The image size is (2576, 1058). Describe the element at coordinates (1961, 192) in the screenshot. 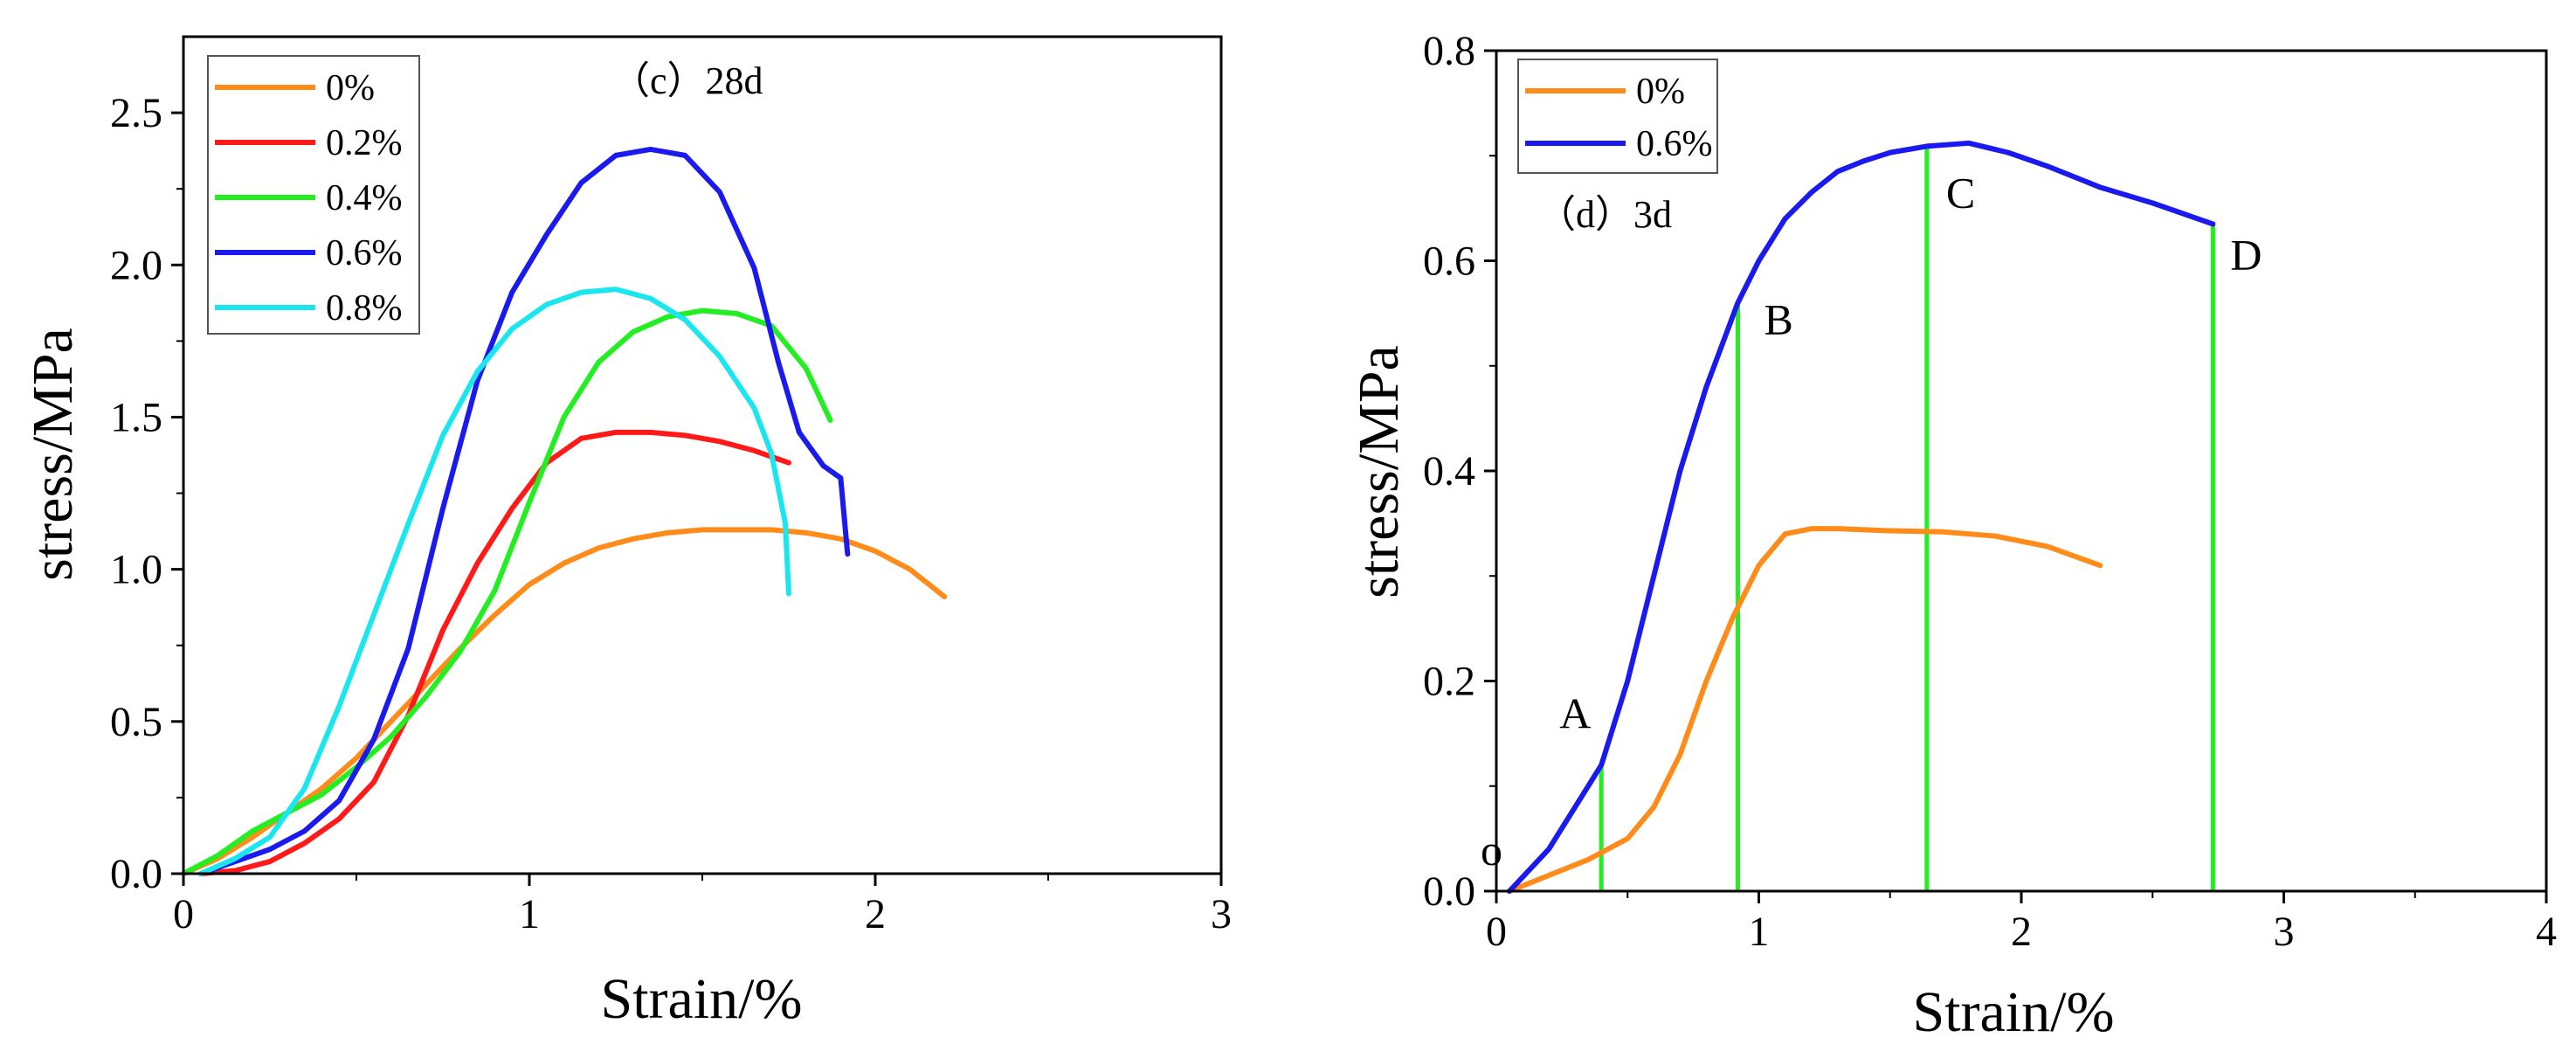

I see `marker-label-C: C` at that location.